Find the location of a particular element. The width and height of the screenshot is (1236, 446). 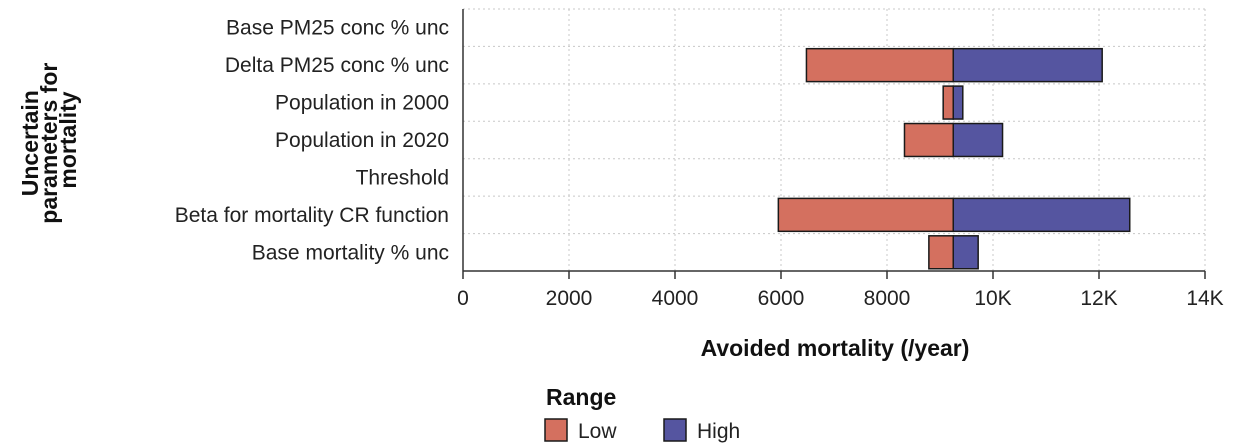

x-tick-label: 4000 is located at coordinates (675, 298).